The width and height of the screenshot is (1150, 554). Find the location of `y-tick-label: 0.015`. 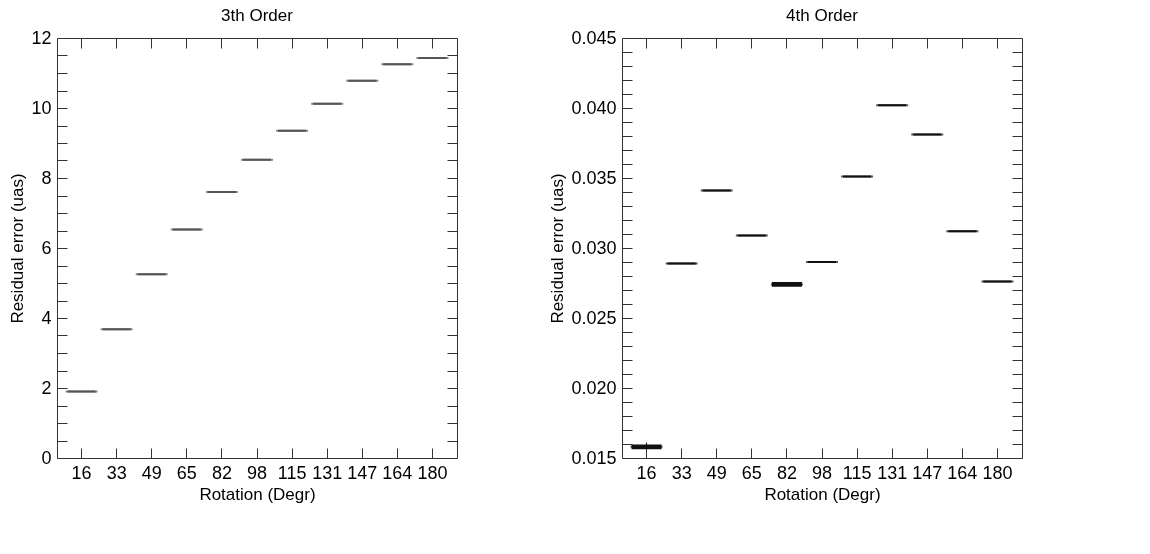

y-tick-label: 0.015 is located at coordinates (594, 457).